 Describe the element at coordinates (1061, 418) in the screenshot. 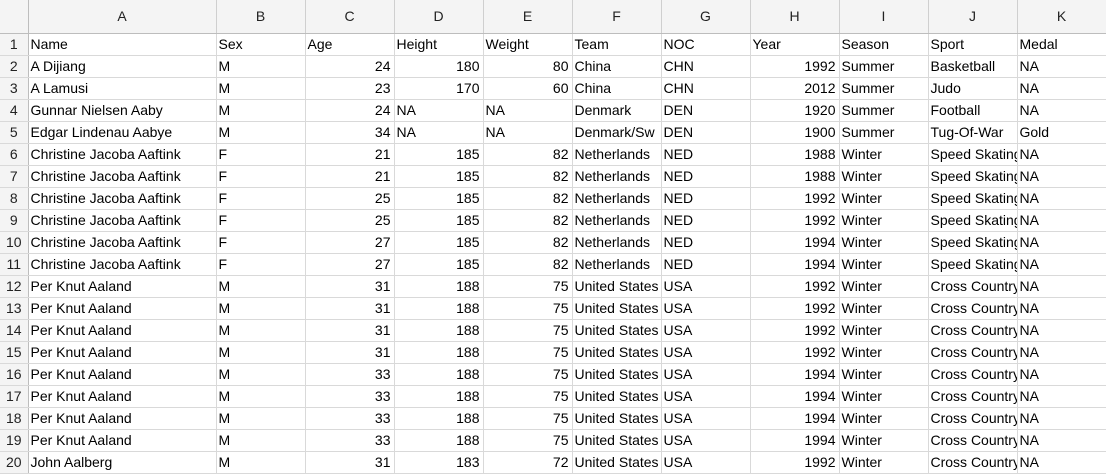

I see `cell-k18: NA` at that location.